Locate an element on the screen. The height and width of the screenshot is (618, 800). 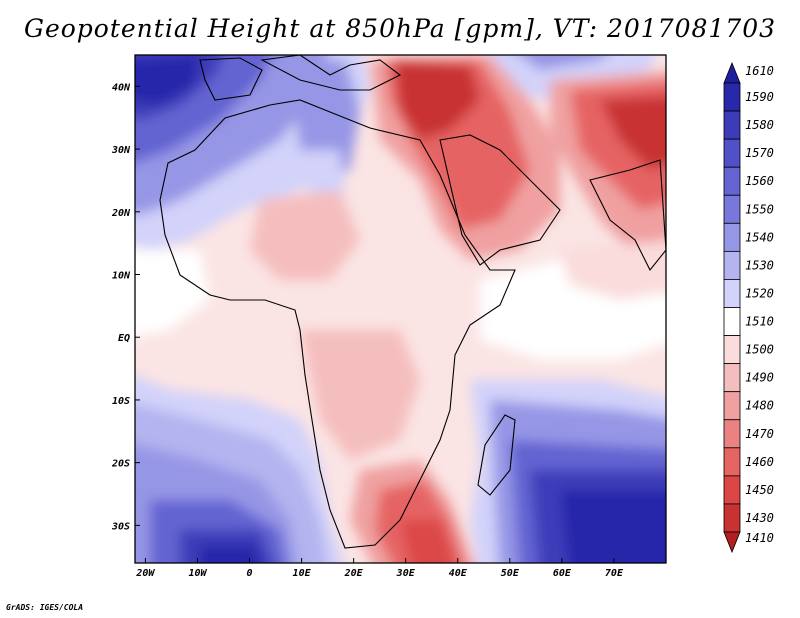
y-tick-label: 10N is located at coordinates (121, 276).